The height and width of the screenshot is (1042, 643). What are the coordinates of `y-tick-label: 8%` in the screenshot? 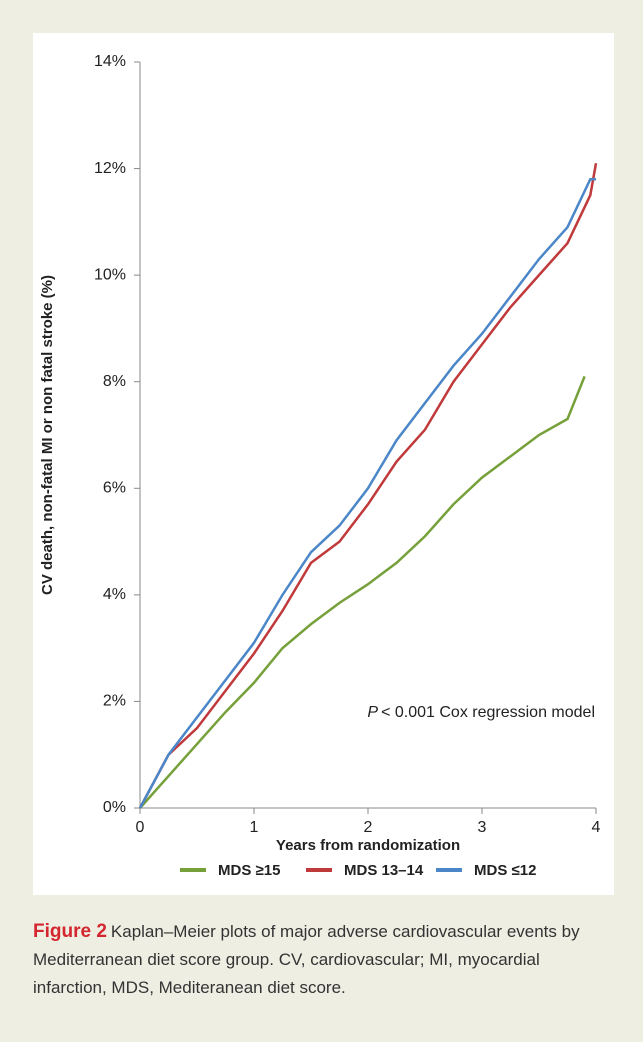 It's located at (114, 381).